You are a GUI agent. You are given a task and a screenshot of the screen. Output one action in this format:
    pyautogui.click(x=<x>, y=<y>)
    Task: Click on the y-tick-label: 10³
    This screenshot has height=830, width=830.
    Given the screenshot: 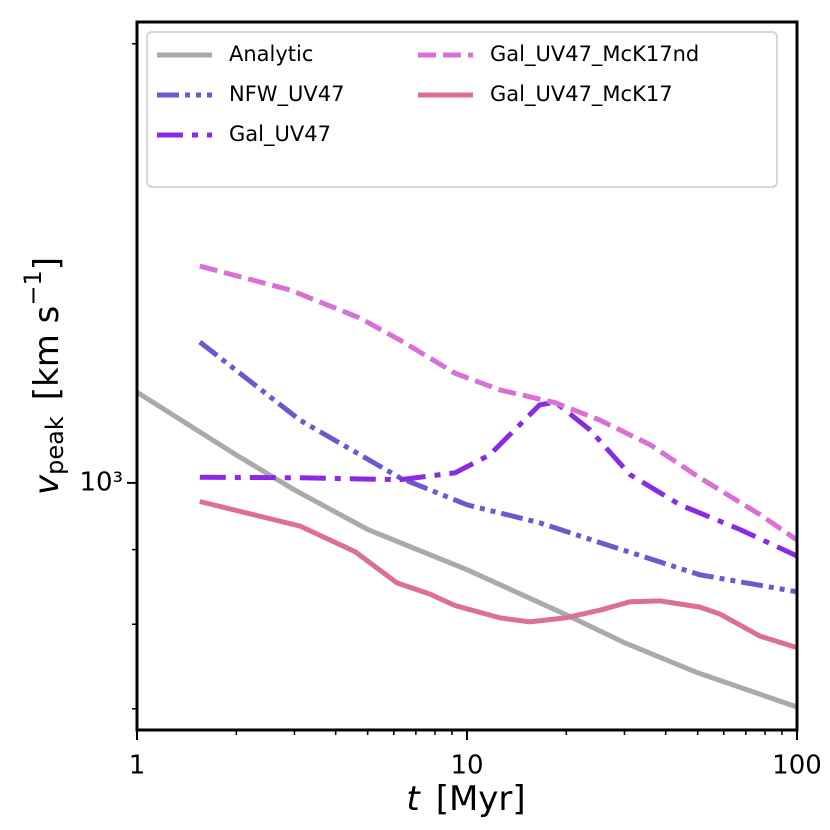 What is the action you would take?
    pyautogui.click(x=101, y=482)
    